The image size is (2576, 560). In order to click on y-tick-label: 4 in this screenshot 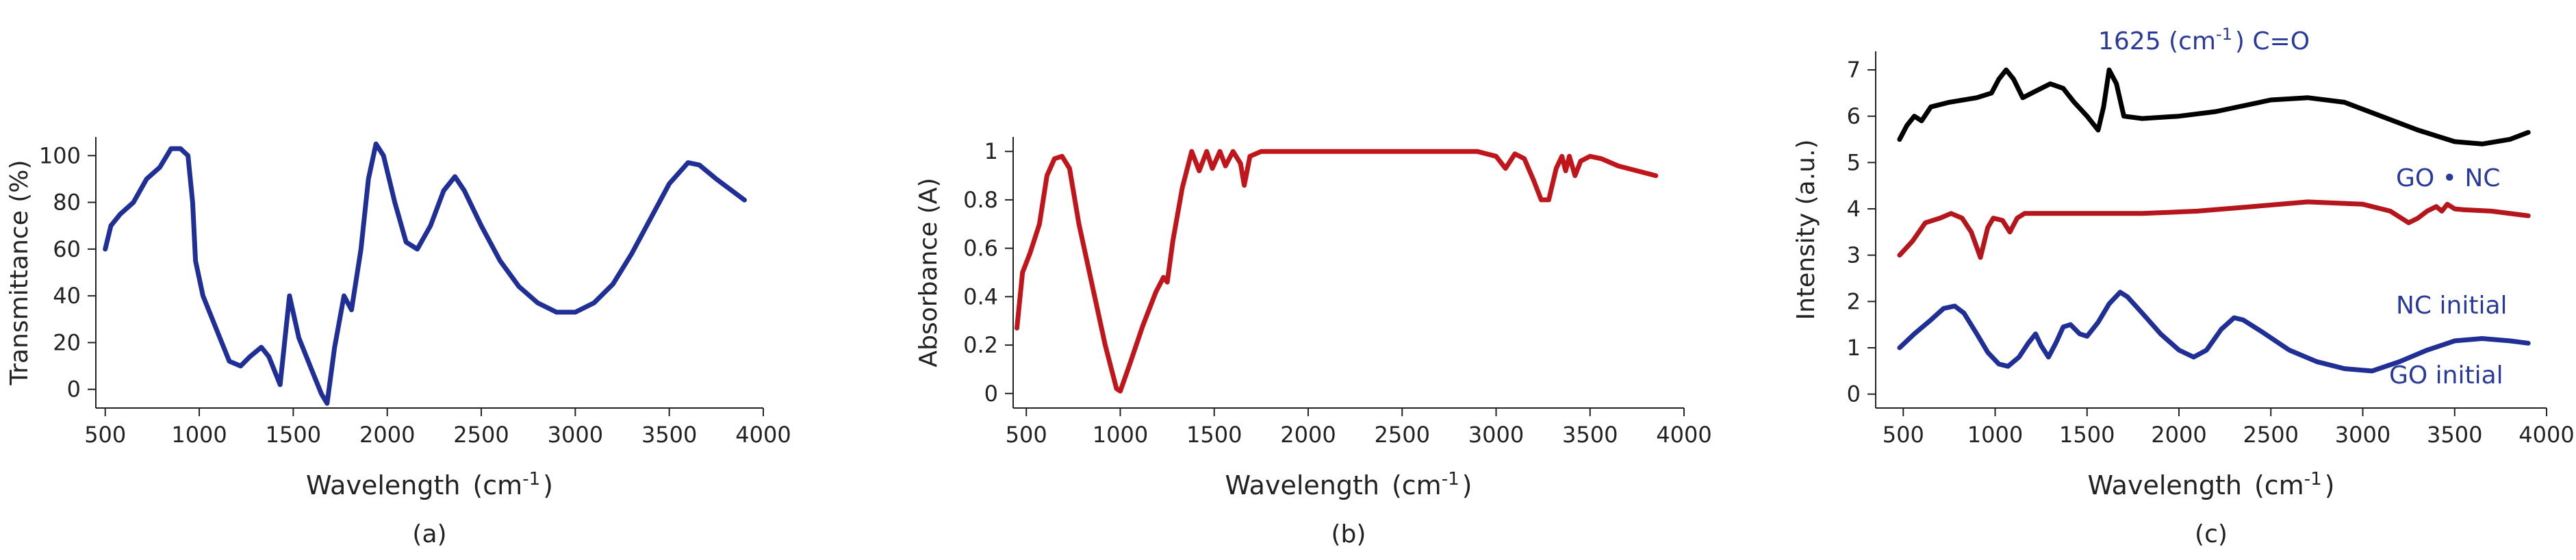, I will do `click(1854, 209)`.